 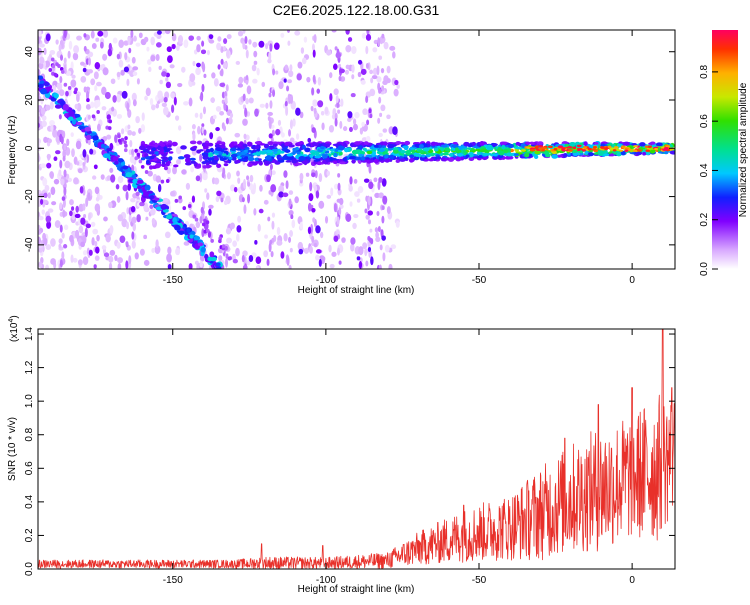 I want to click on spectrogram-y-tick-label: -20, so click(x=29, y=196).